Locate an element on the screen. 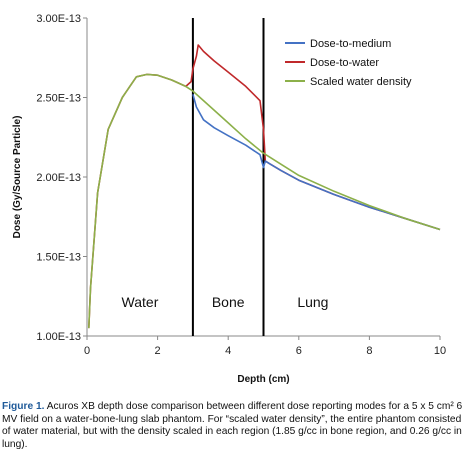  y-tick-label: 2.50E-13 is located at coordinates (58, 99).